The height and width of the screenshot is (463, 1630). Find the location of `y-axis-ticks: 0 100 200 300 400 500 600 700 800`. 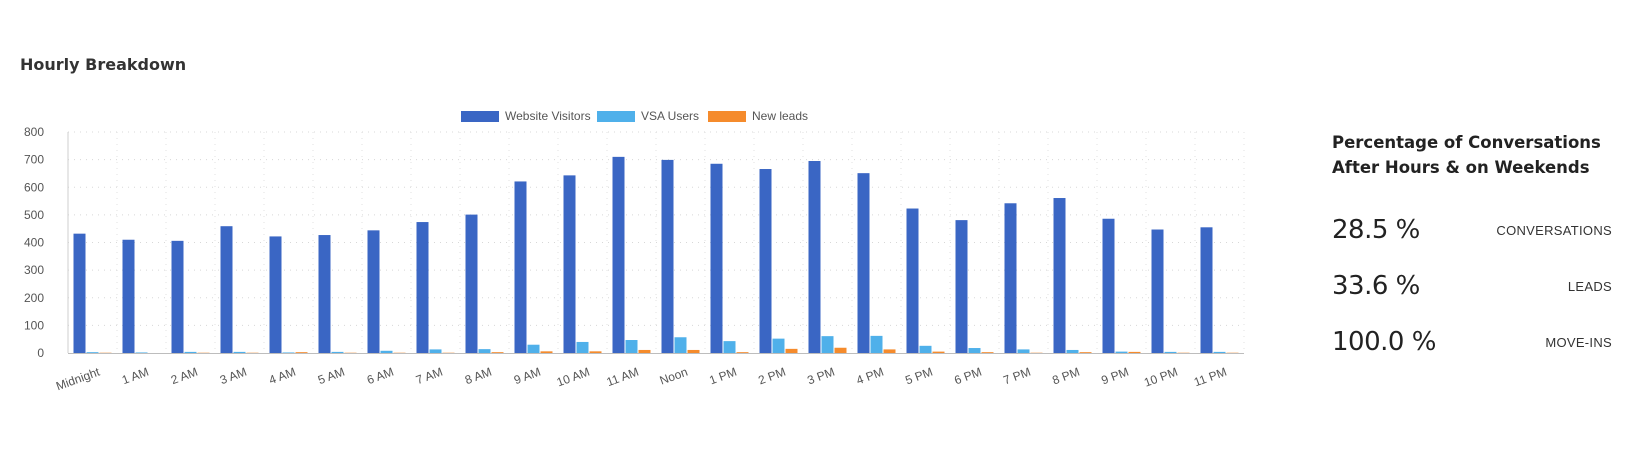

y-axis-ticks: 0 100 200 300 400 500 600 700 800 is located at coordinates (34, 242).